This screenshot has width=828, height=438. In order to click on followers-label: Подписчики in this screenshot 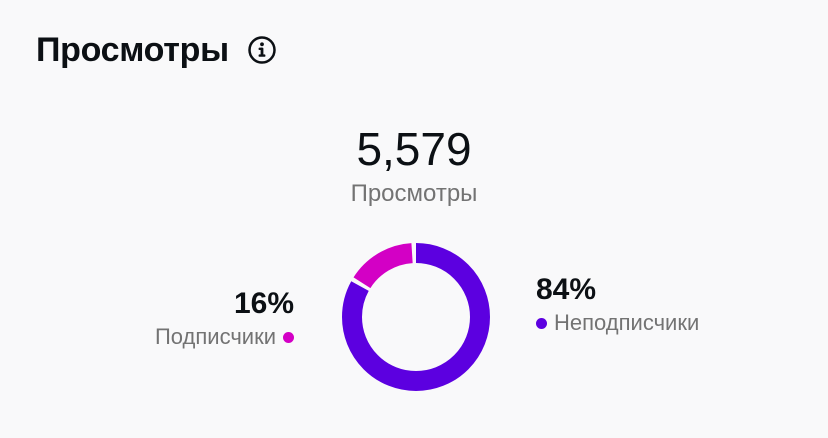, I will do `click(215, 336)`.